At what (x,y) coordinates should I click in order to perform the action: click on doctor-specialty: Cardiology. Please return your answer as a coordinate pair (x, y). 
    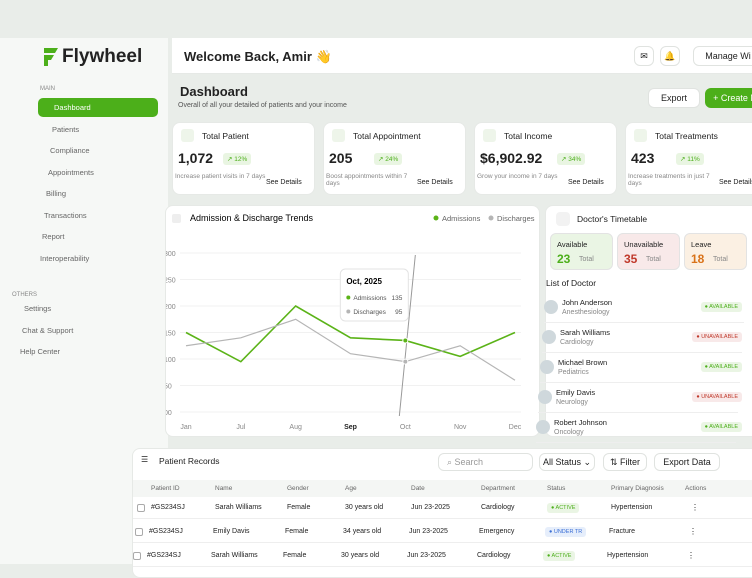
    Looking at the image, I should click on (577, 342).